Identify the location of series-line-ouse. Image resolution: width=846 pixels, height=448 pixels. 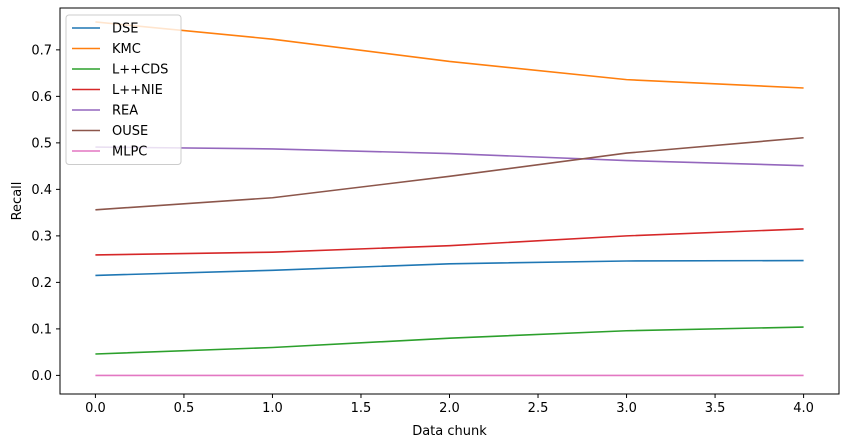
(449, 173).